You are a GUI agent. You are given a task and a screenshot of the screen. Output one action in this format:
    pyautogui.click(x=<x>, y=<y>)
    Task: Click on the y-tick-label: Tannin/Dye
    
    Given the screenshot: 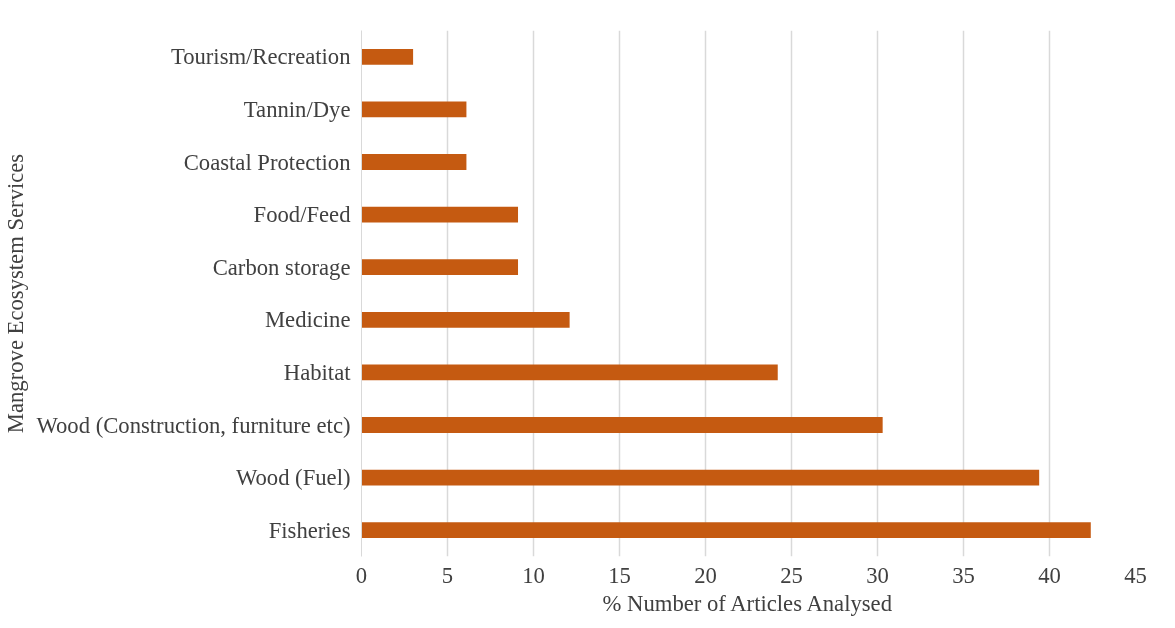 What is the action you would take?
    pyautogui.click(x=297, y=109)
    